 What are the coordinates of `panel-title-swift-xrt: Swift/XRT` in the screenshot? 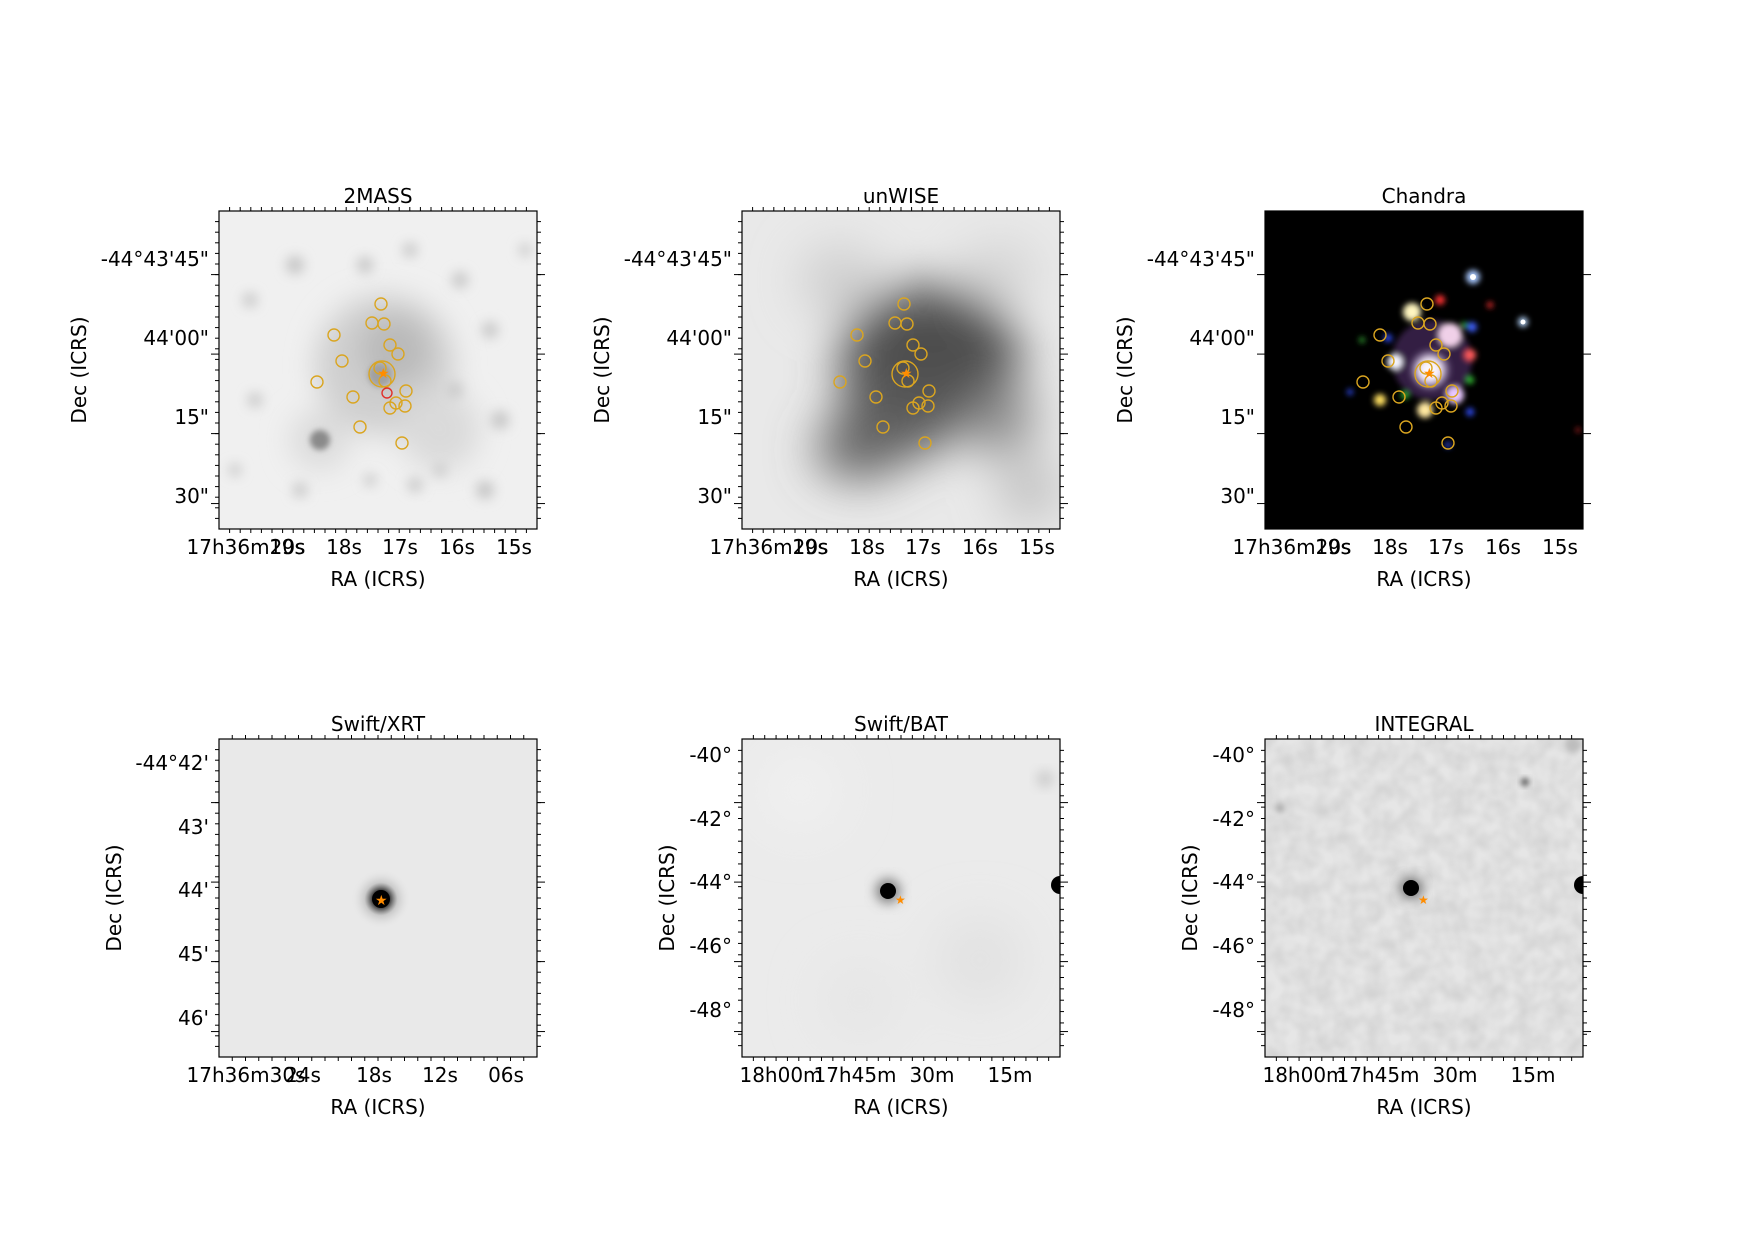 It's located at (378, 724).